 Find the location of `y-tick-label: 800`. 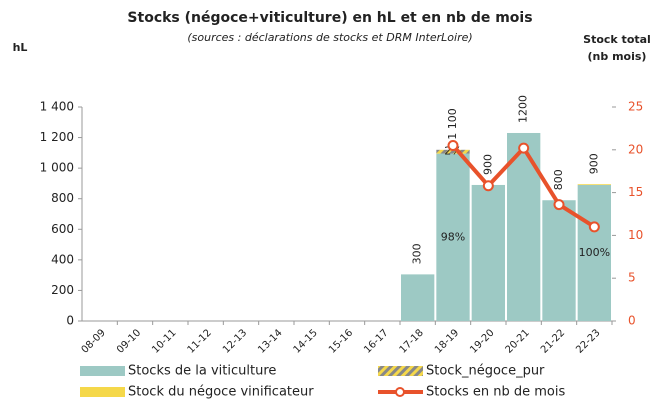

y-tick-label: 800 is located at coordinates (62, 198).